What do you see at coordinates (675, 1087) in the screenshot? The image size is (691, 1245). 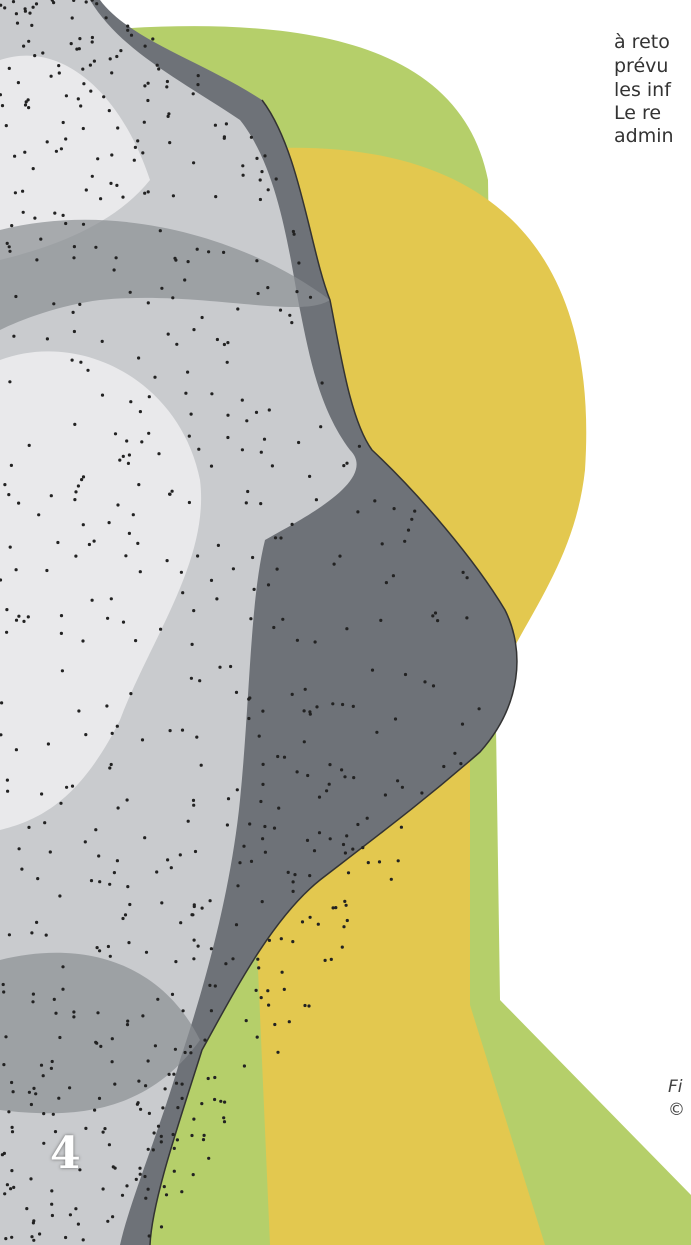 I see `figure-caption: Fi` at bounding box center [675, 1087].